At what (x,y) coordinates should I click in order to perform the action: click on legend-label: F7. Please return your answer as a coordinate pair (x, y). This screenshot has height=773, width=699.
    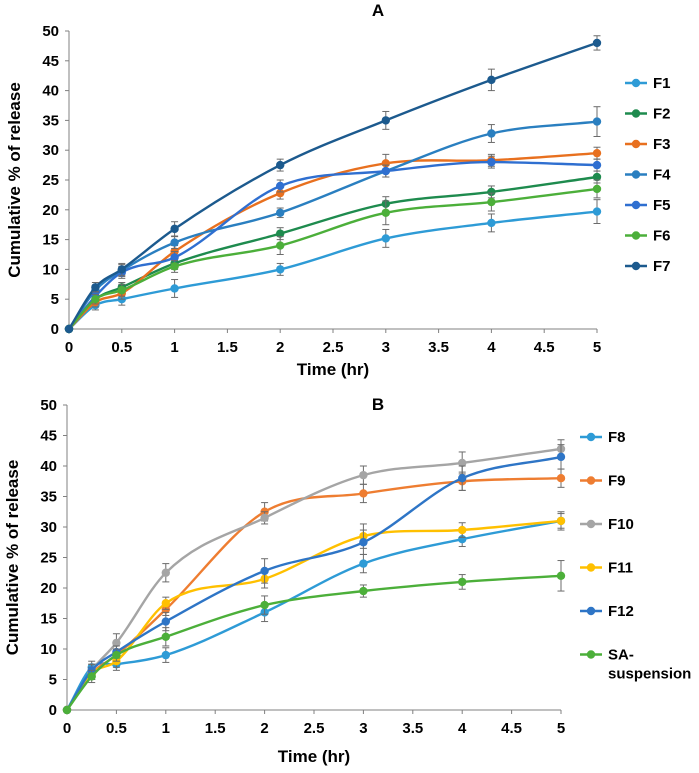
    Looking at the image, I should click on (662, 266).